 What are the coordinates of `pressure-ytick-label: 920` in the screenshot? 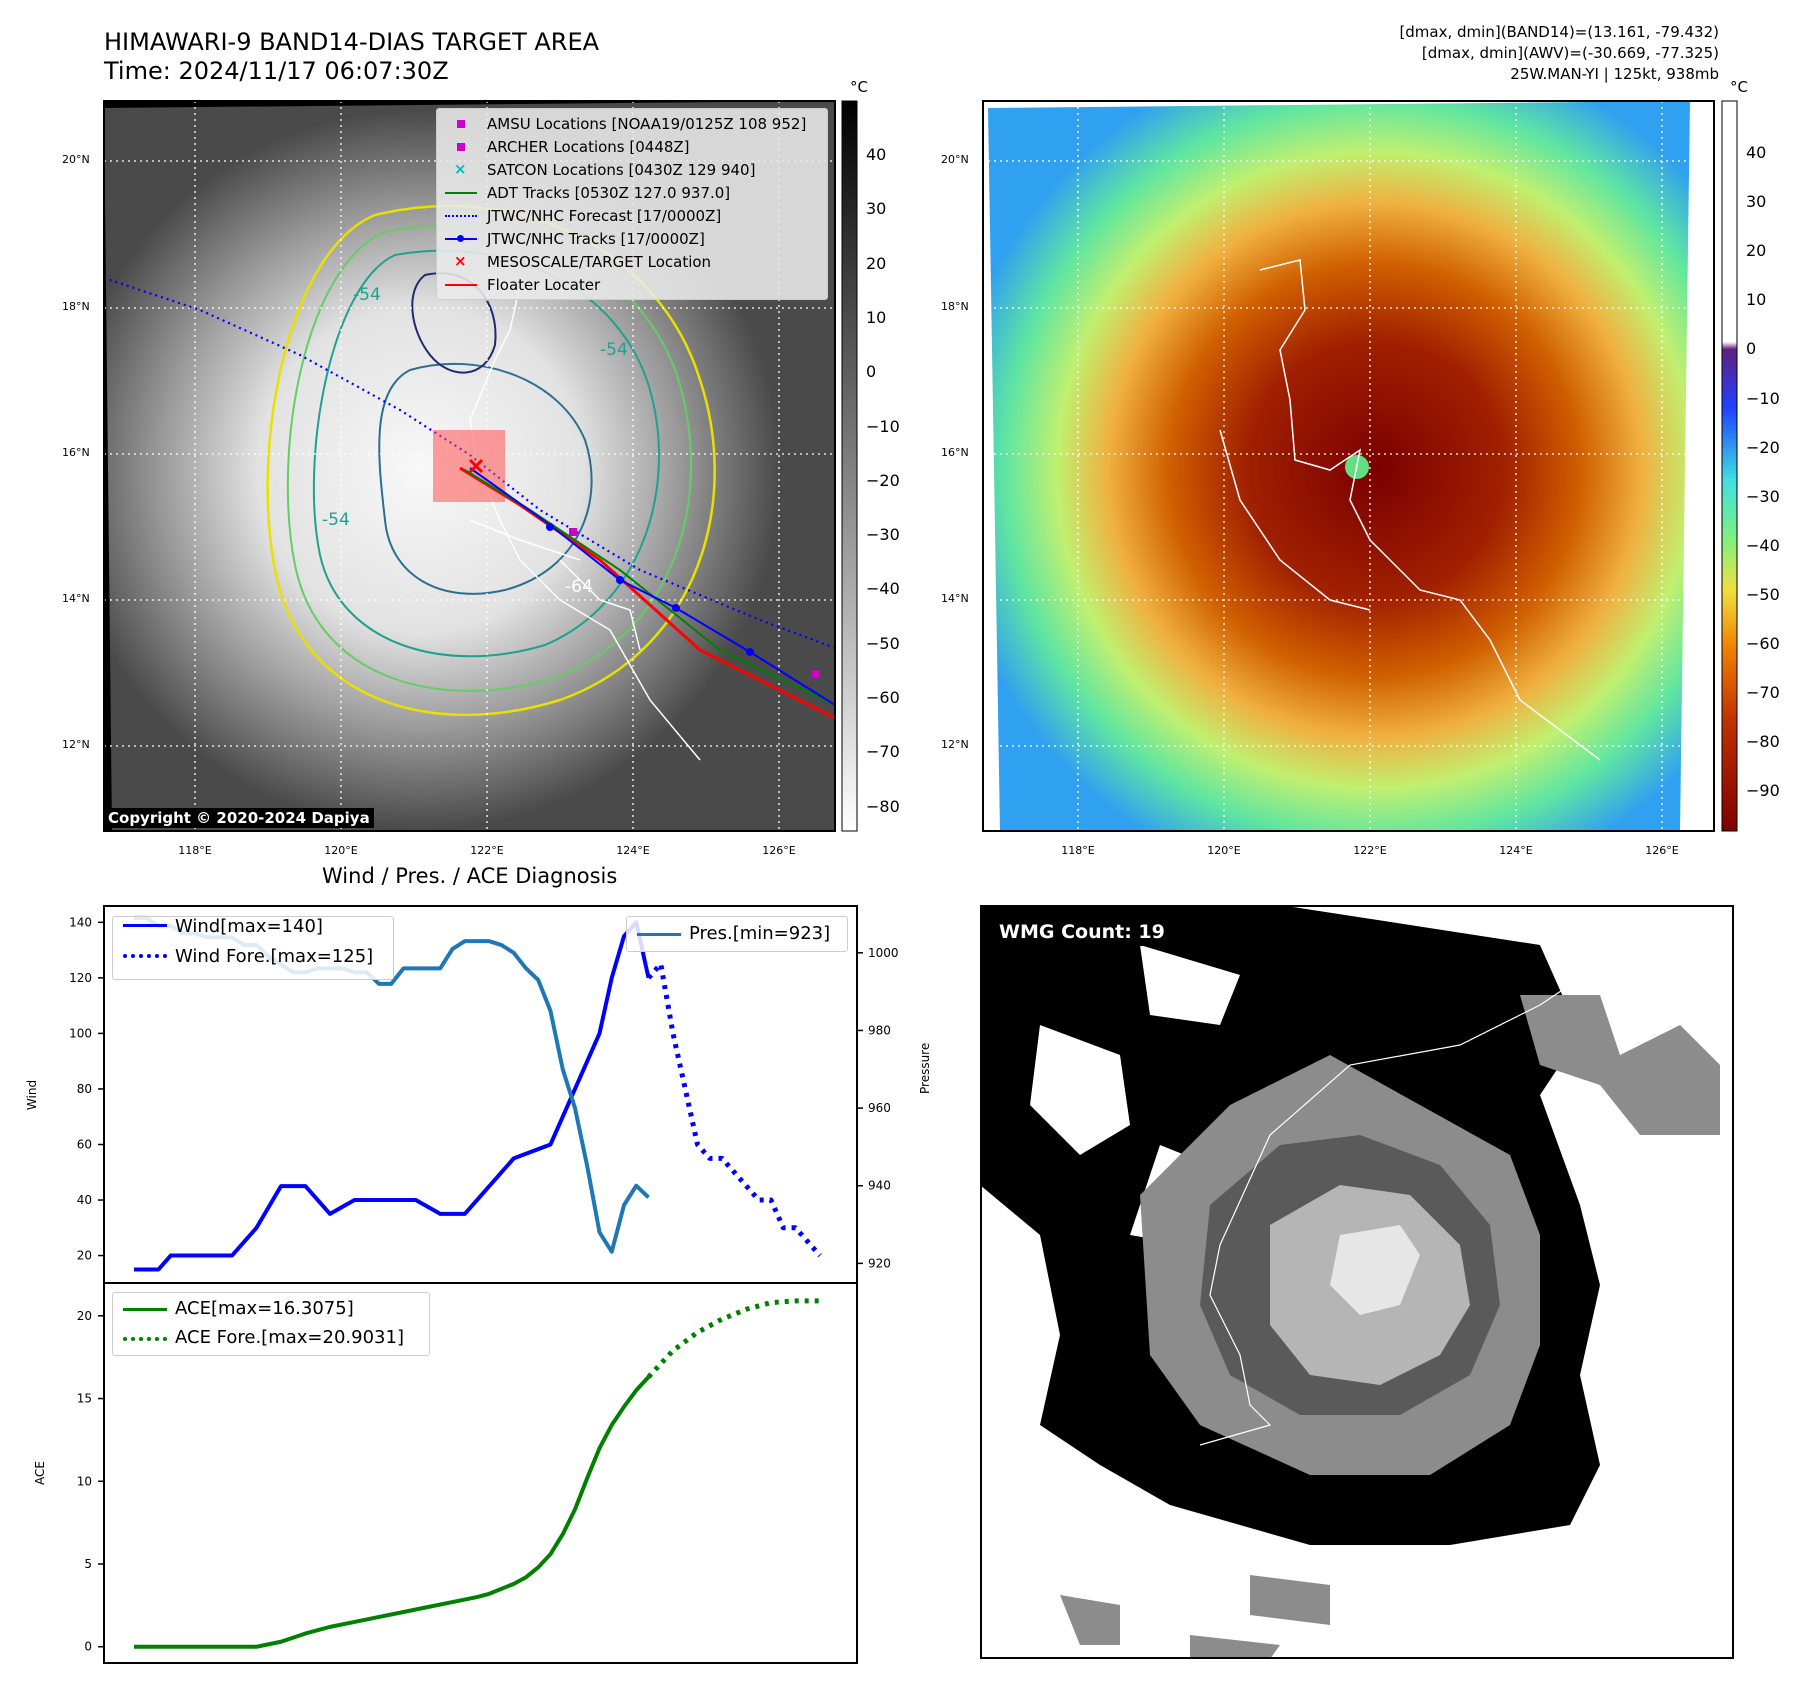 It's located at (879, 1263).